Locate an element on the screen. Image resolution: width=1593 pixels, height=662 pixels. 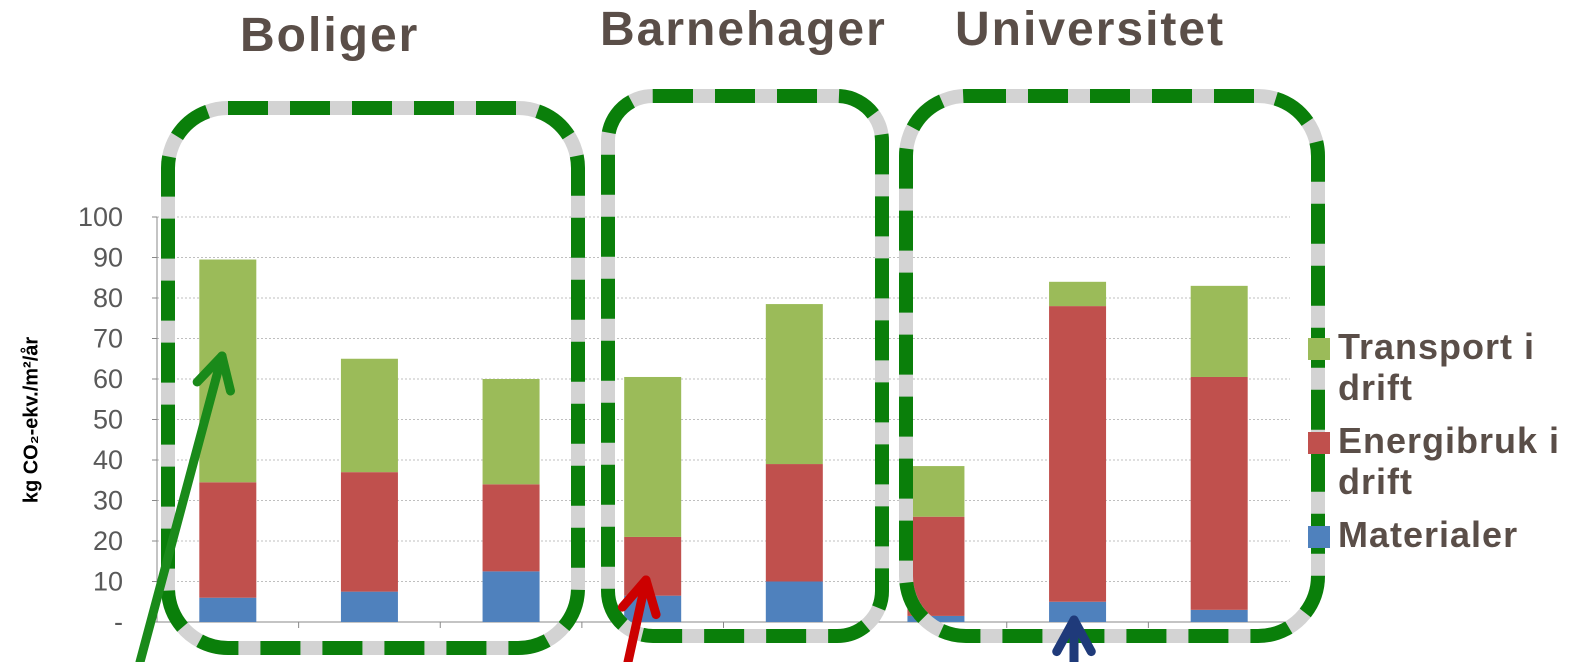
arrow-red is located at coordinates (637, 618).